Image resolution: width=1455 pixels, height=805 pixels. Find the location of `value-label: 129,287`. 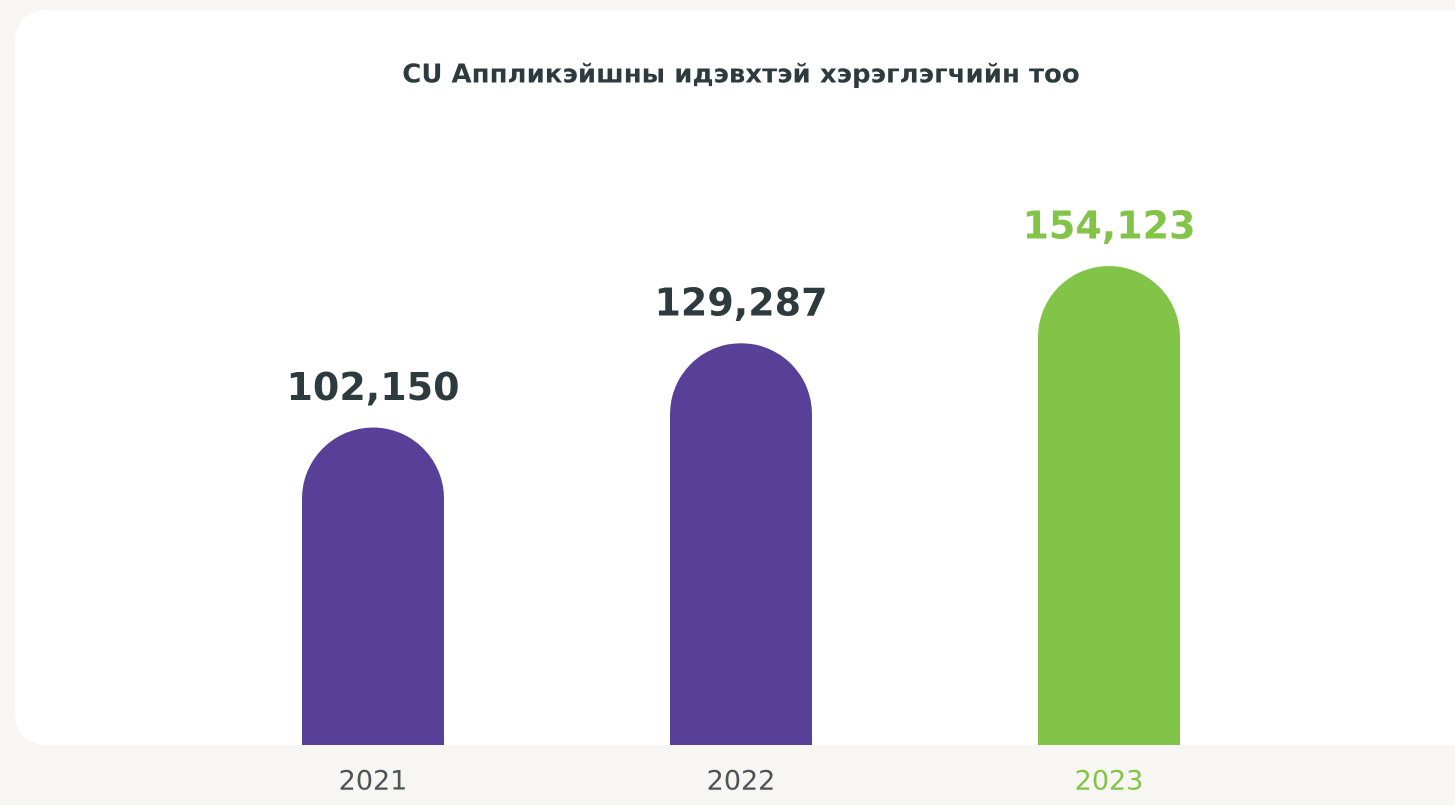

value-label: 129,287 is located at coordinates (740, 303).